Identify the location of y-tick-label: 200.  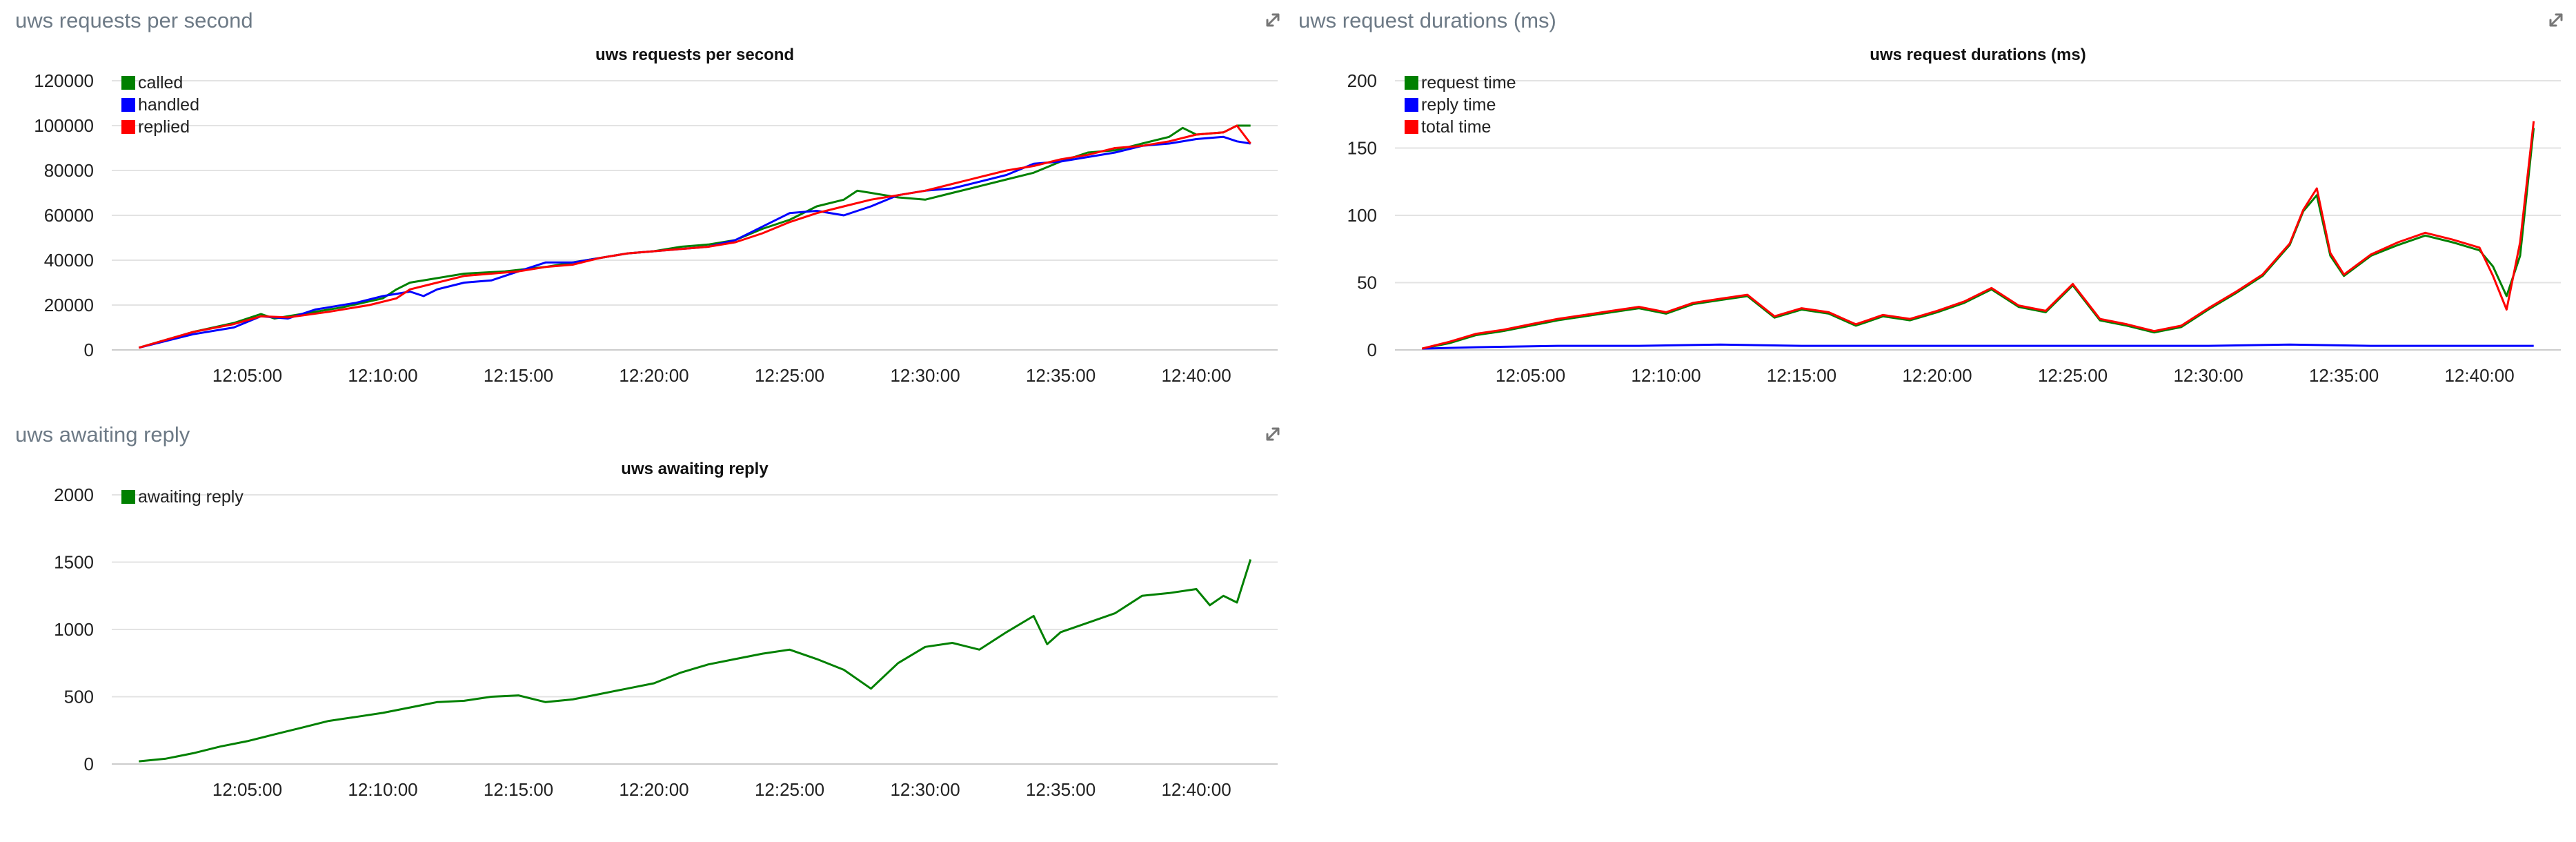
(1362, 80).